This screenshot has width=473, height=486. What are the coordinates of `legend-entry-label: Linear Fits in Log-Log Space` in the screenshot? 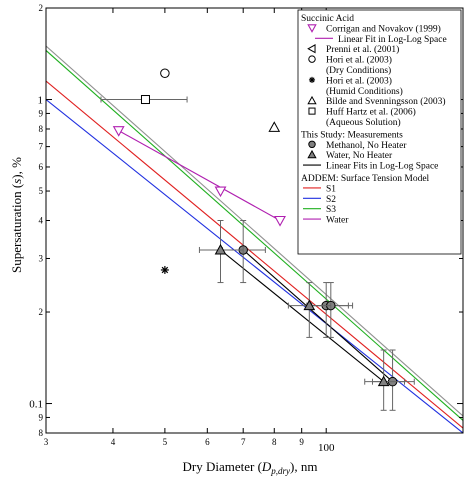 It's located at (382, 167).